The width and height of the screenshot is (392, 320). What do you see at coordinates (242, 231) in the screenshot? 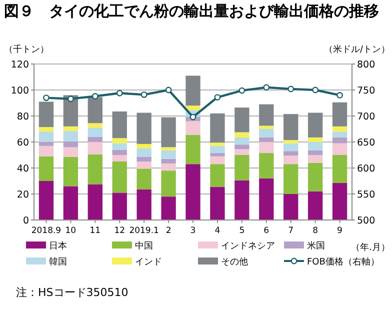
I see `x-tick-label: 5` at bounding box center [242, 231].